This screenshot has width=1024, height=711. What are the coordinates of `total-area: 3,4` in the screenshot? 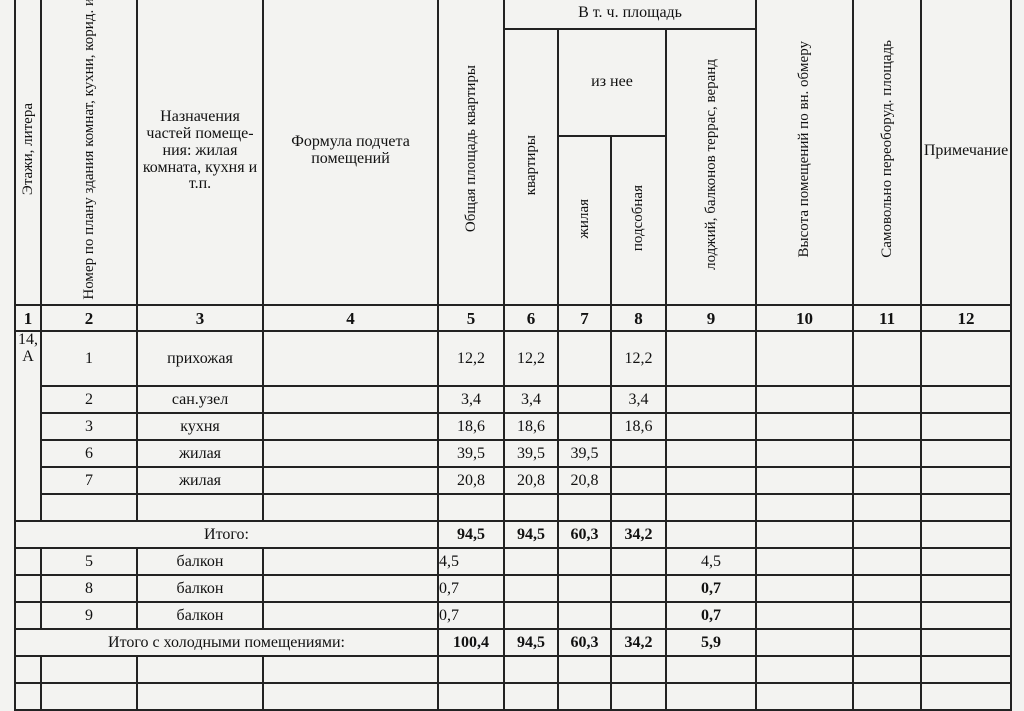 It's located at (471, 400).